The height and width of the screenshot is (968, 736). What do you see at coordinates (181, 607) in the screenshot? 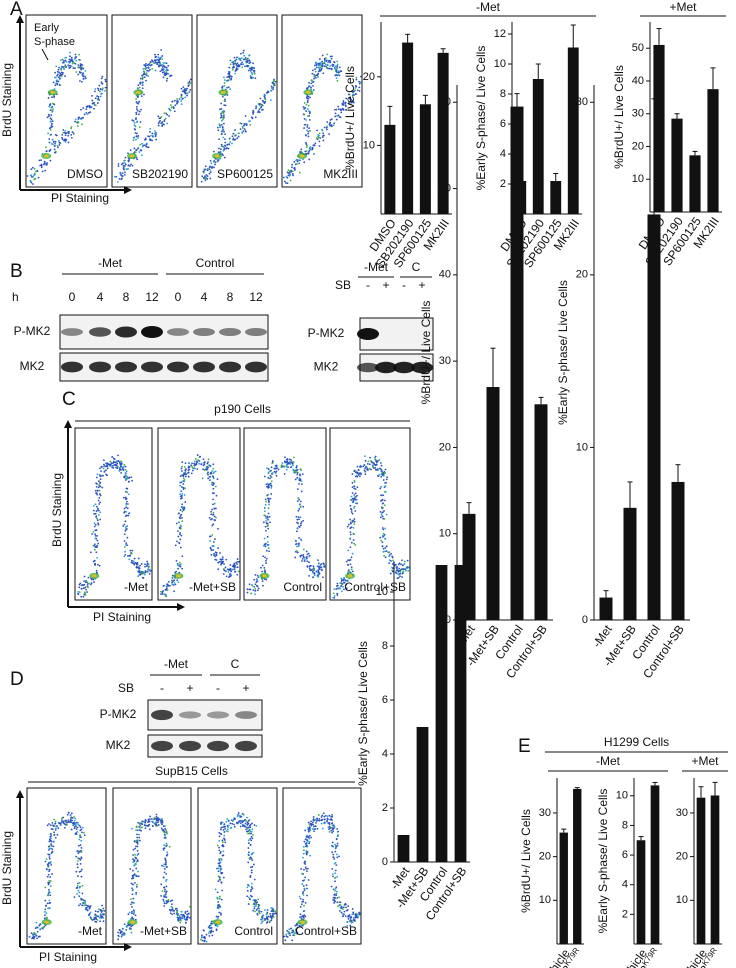
I see `arrow-head` at bounding box center [181, 607].